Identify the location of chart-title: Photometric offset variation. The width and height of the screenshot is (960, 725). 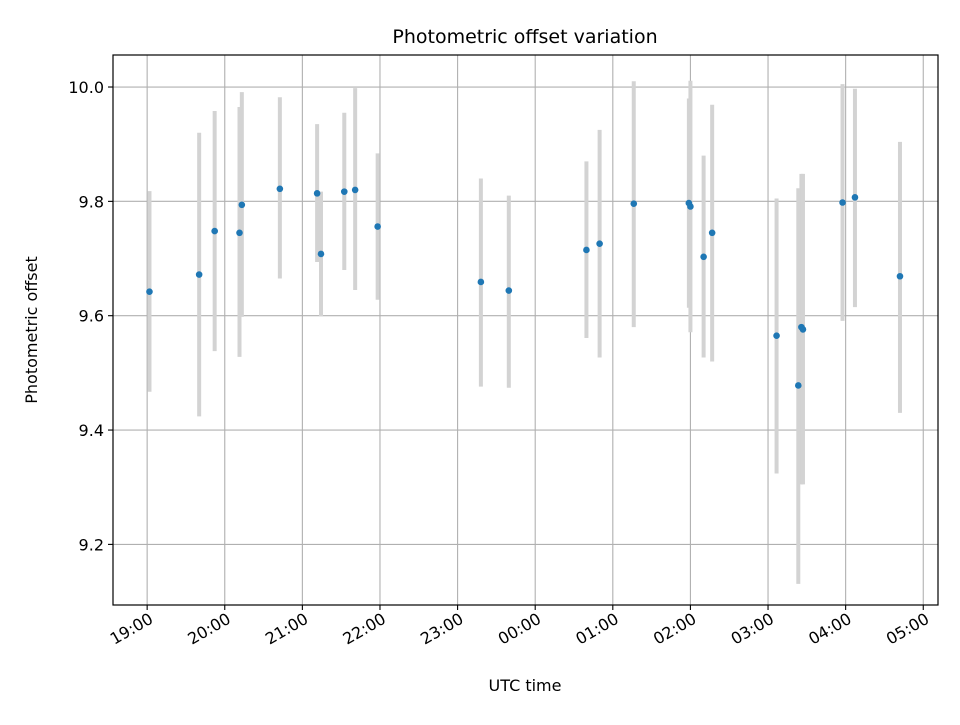
(524, 37).